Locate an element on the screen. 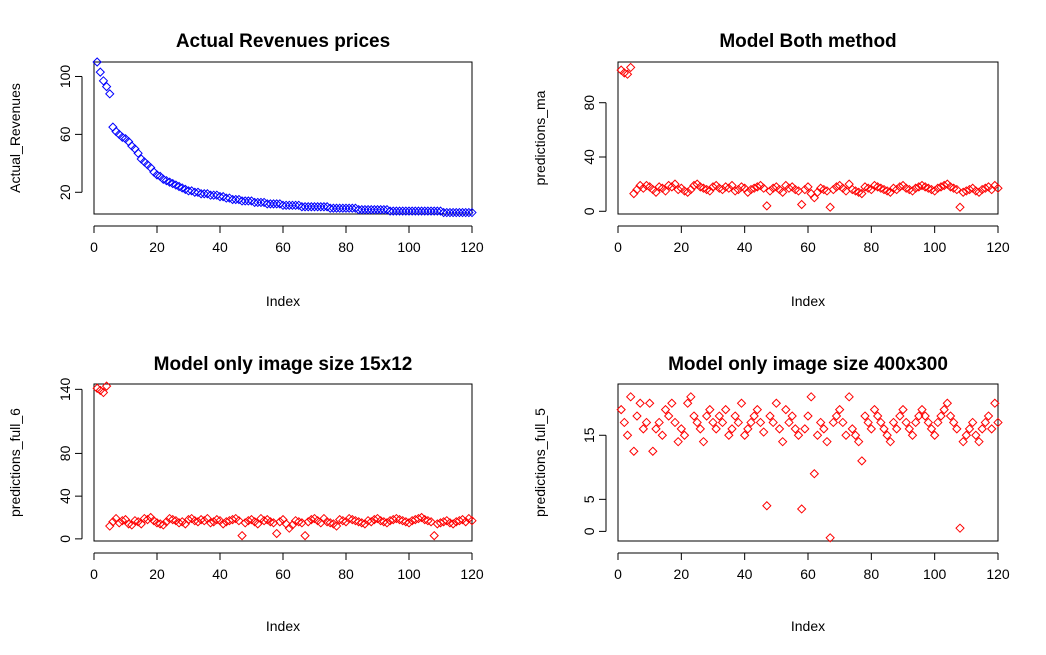  chart-title: Model only image size 400x300 is located at coordinates (808, 364).